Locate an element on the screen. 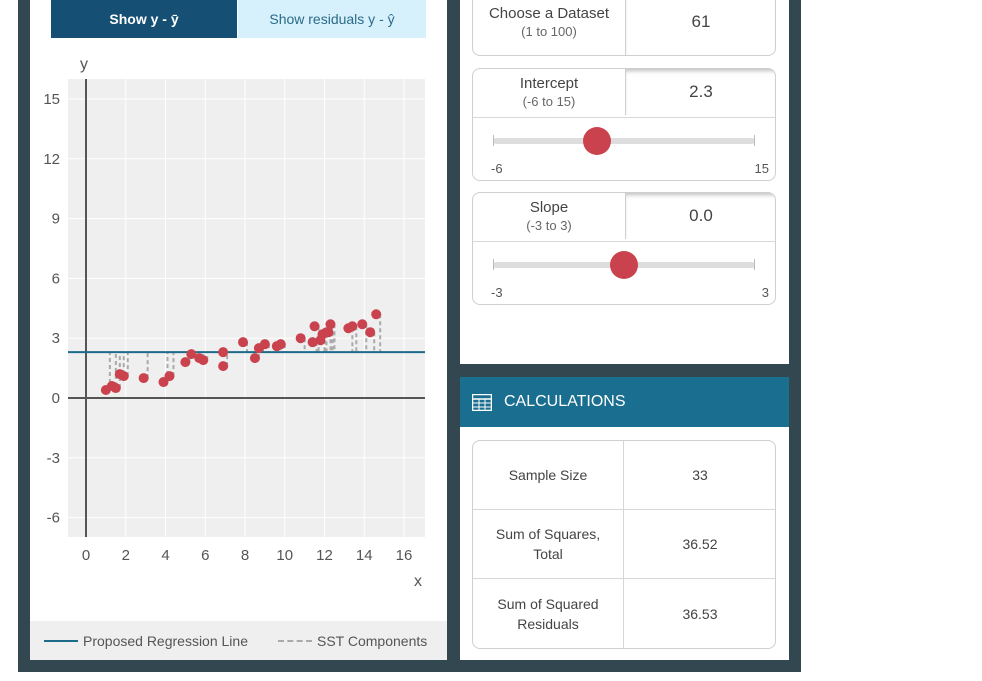  intercept-max-label: 15 is located at coordinates (761, 168).